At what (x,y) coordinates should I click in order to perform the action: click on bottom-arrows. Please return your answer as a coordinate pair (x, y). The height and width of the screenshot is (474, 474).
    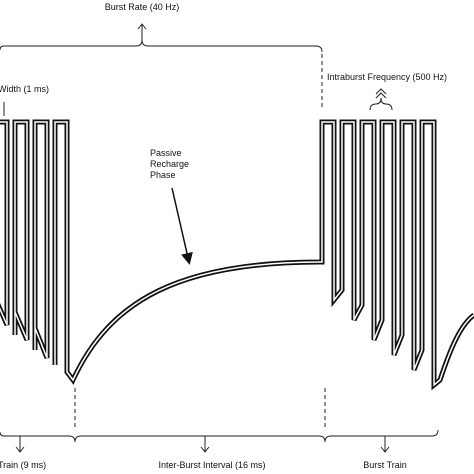
    Looking at the image, I should click on (202, 444).